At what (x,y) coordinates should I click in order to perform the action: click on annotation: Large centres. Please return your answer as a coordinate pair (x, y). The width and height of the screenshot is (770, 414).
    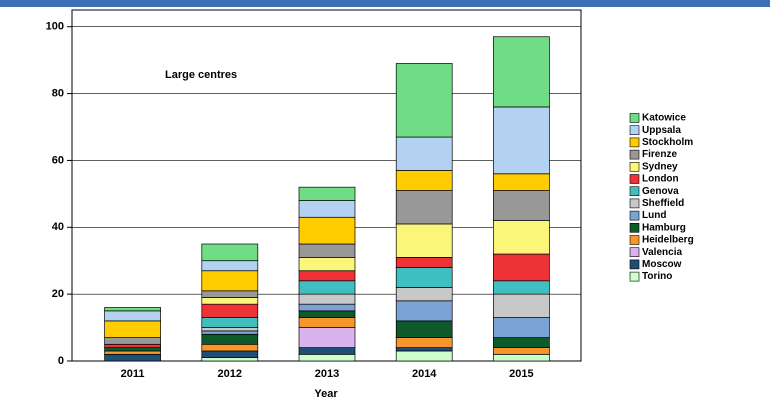
    Looking at the image, I should click on (201, 75).